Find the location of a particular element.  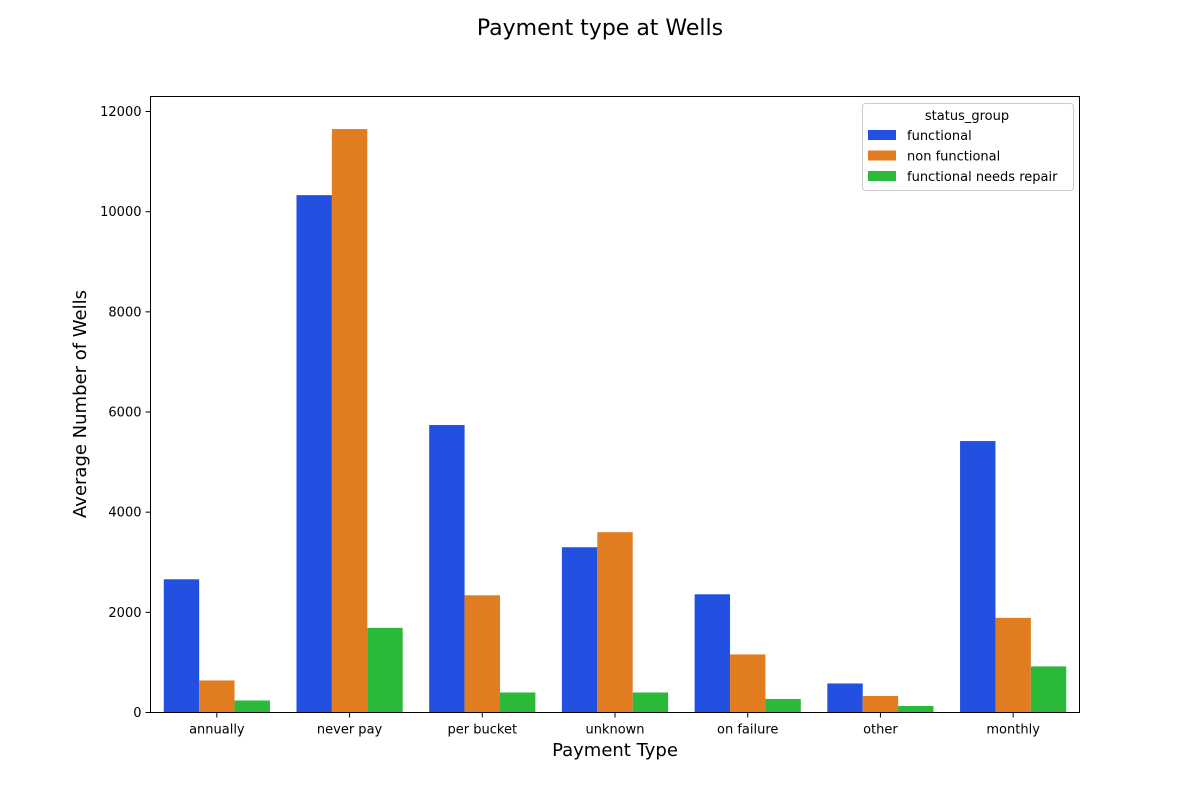

chart-title: Payment type at Wells is located at coordinates (600, 28).